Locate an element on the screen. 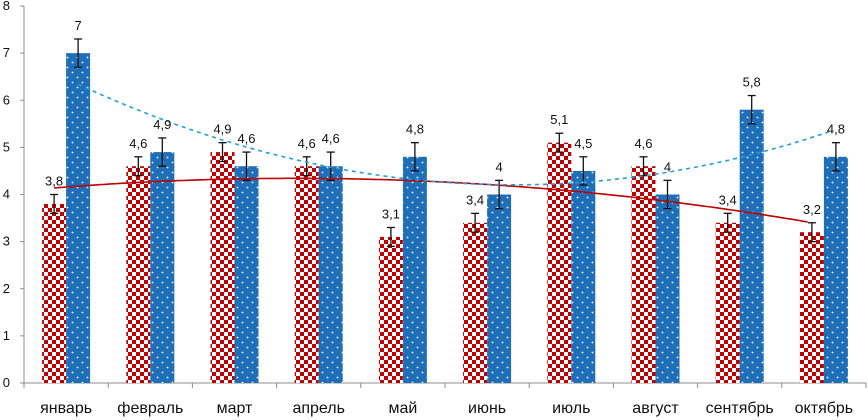 The image size is (868, 420). category-label: июль is located at coordinates (571, 408).